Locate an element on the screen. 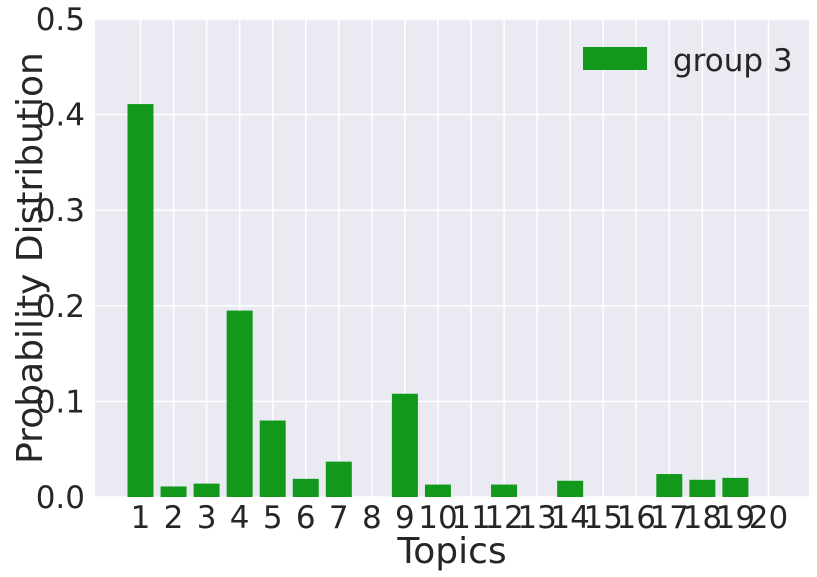  x-tick-label: 10 is located at coordinates (437, 518).